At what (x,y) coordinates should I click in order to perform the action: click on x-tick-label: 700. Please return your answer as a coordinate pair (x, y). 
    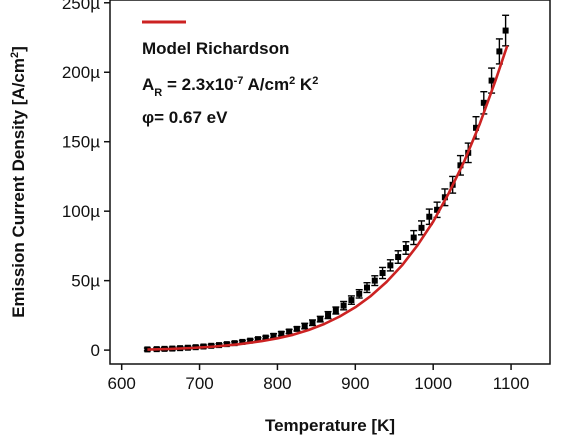
    Looking at the image, I should click on (199, 383).